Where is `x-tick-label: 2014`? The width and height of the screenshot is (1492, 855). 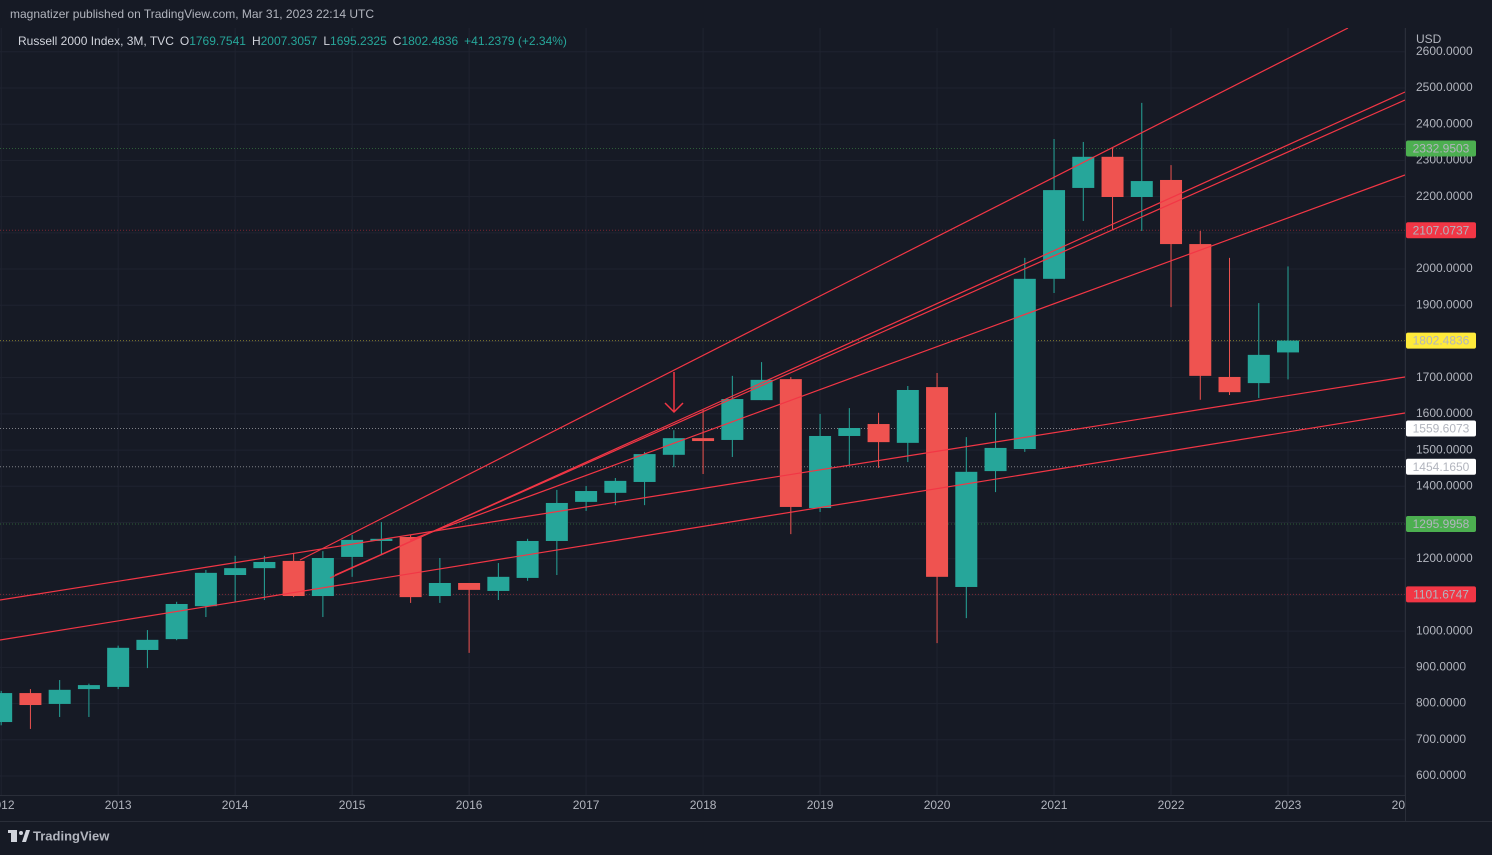 x-tick-label: 2014 is located at coordinates (235, 805).